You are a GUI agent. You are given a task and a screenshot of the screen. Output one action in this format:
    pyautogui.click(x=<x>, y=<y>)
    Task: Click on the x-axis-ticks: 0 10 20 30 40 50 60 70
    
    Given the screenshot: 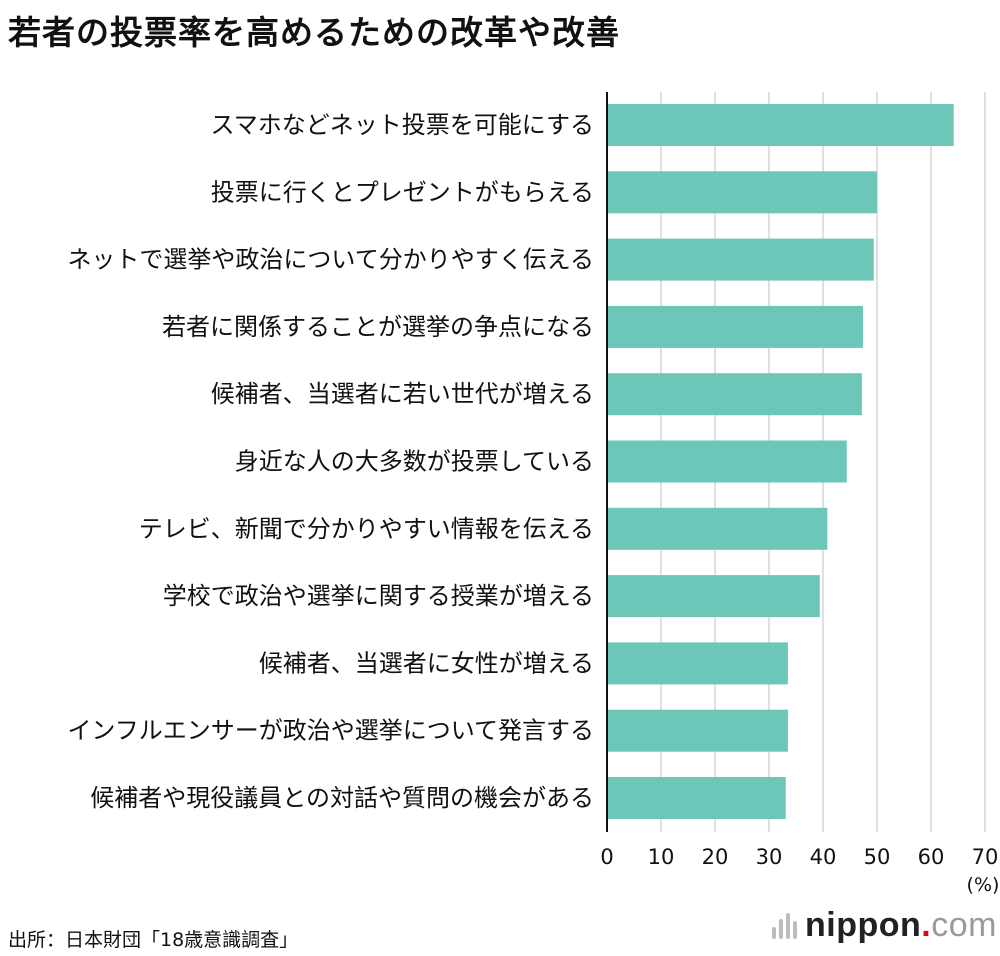 What is the action you would take?
    pyautogui.click(x=799, y=857)
    